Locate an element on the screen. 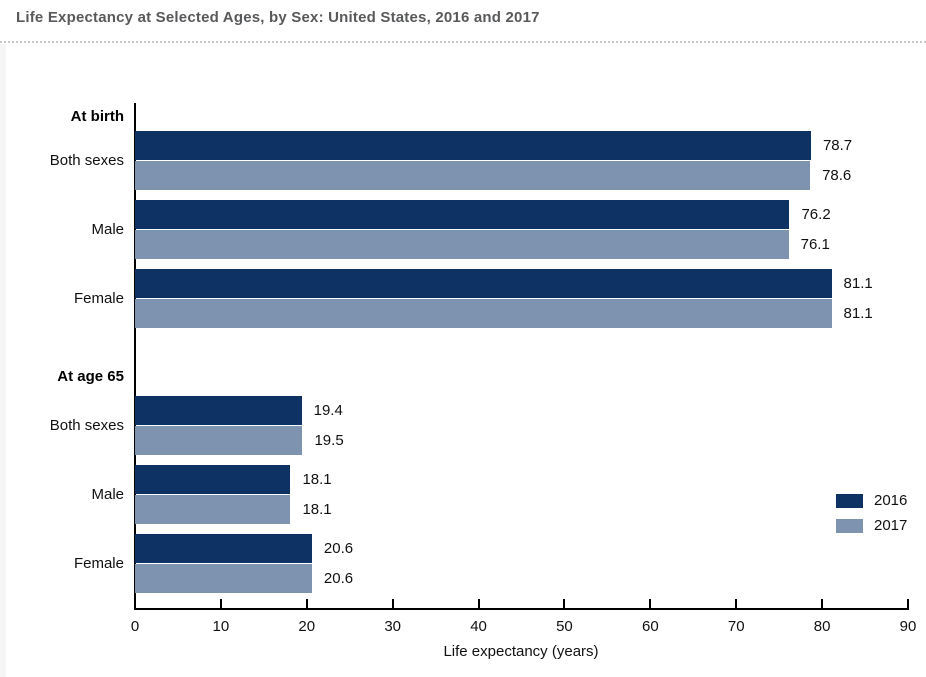  x-axis-tick-label: 60 is located at coordinates (650, 626).